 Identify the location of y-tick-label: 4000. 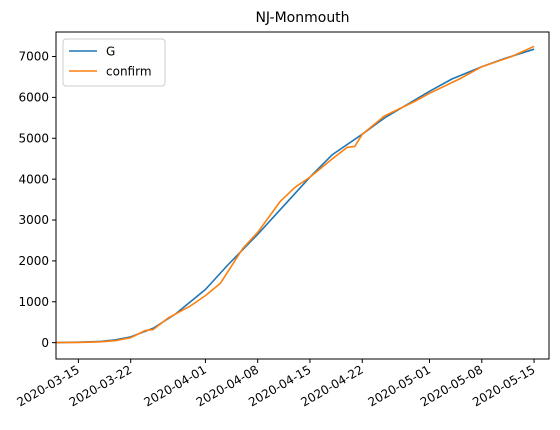
(33, 179).